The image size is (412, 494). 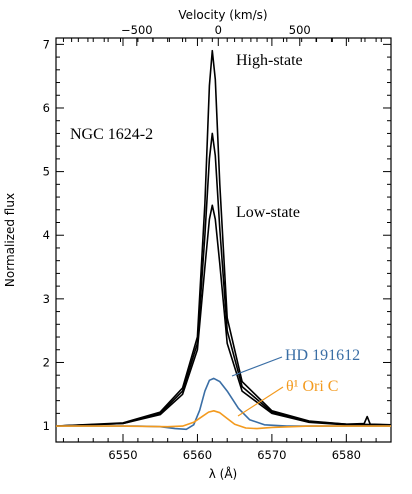 I want to click on annotation-label: θ¹ Ori C, so click(x=312, y=386).